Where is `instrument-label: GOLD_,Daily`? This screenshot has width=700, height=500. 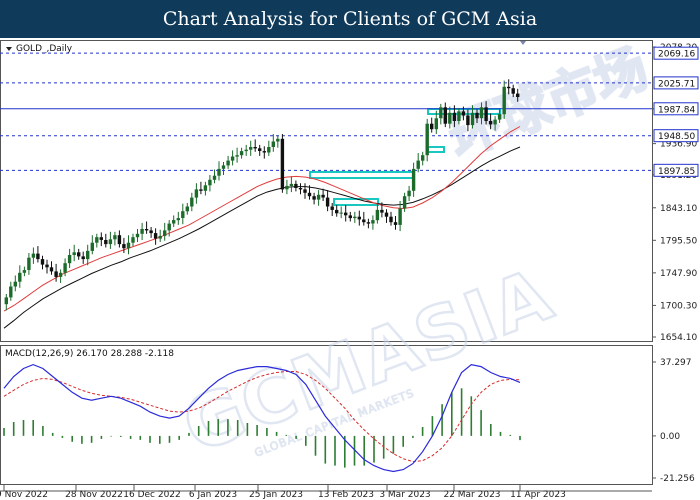
instrument-label: GOLD_,Daily is located at coordinates (44, 49).